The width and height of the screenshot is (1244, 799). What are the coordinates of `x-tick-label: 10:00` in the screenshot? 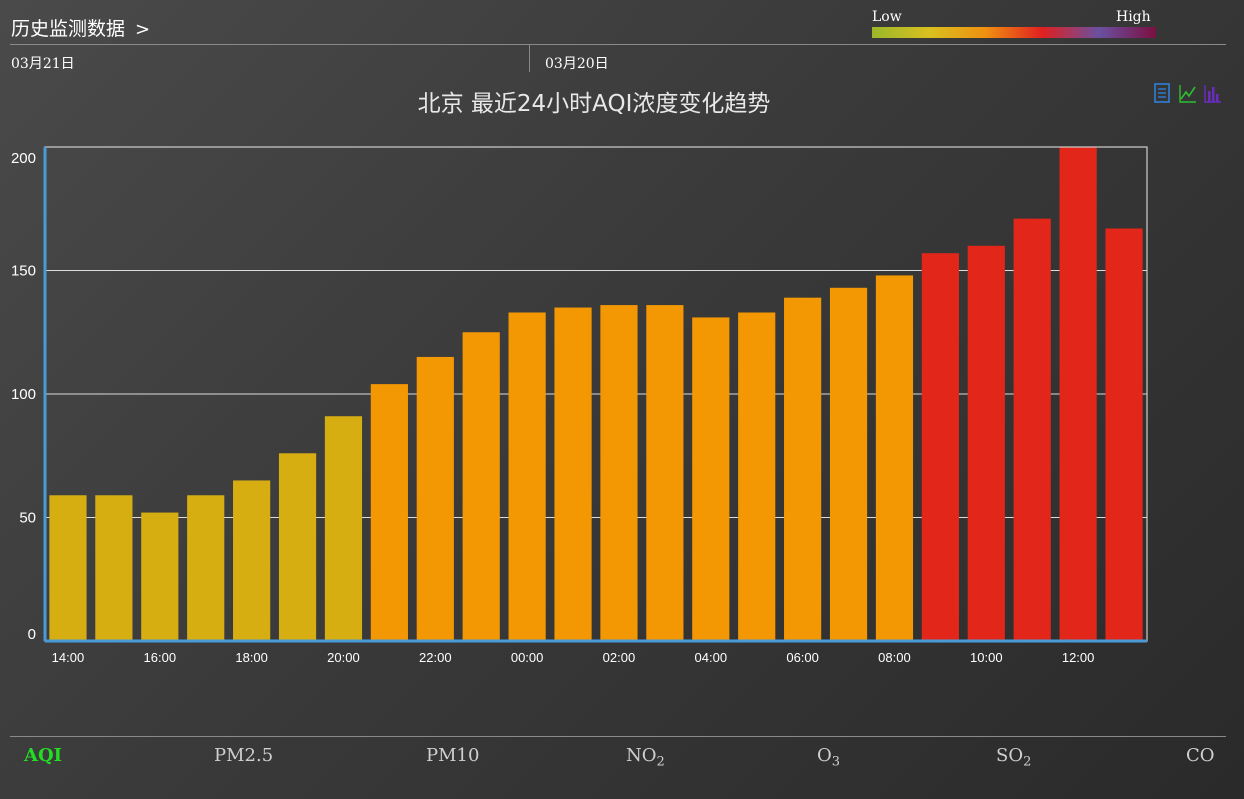 It's located at (986, 657).